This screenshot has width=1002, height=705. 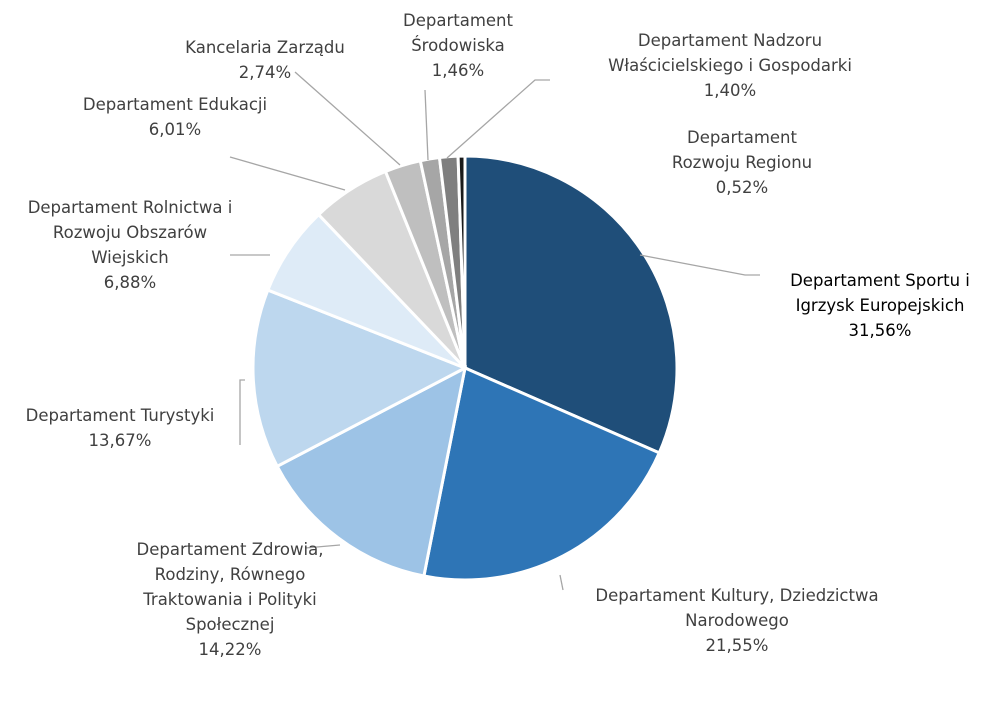 What do you see at coordinates (730, 90) in the screenshot?
I see `value-label: 1,40%` at bounding box center [730, 90].